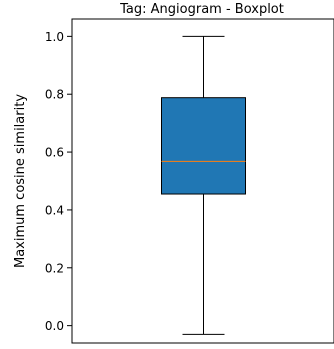  Describe the element at coordinates (54, 210) in the screenshot. I see `y-tick-label: 0.4` at that location.